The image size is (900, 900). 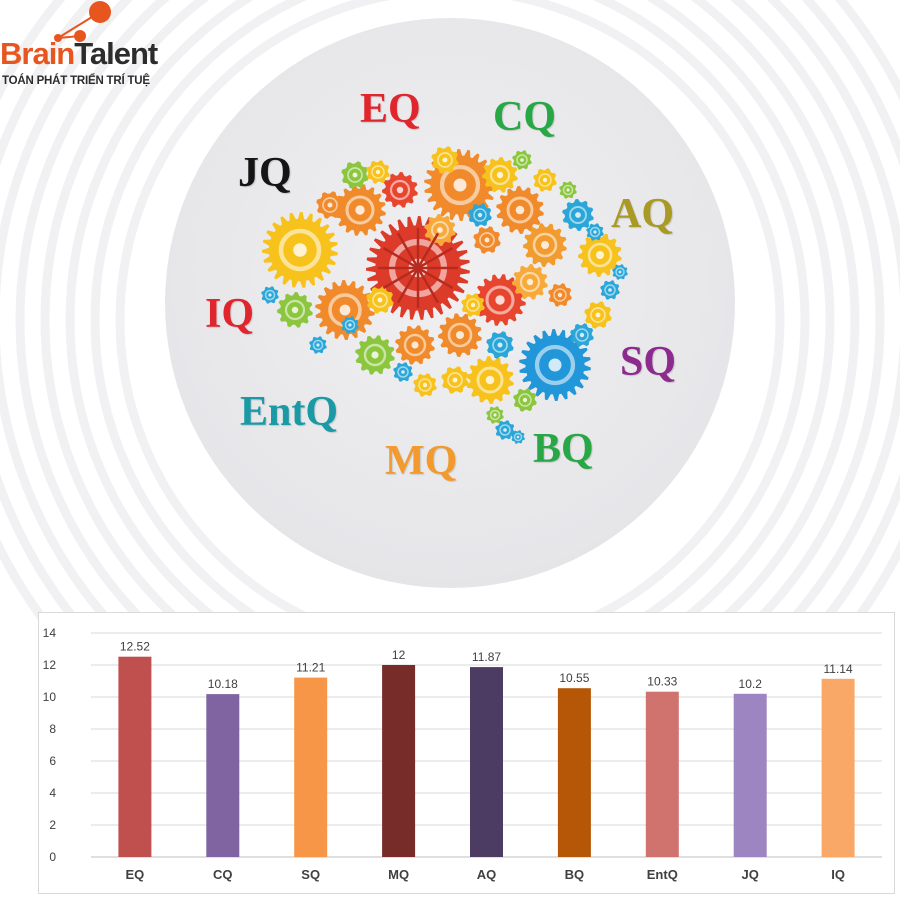 I want to click on brand-logo: BrainTalent TOÁN PHÁT TRIỂN TRÍ TUỆ, so click(x=90, y=47).